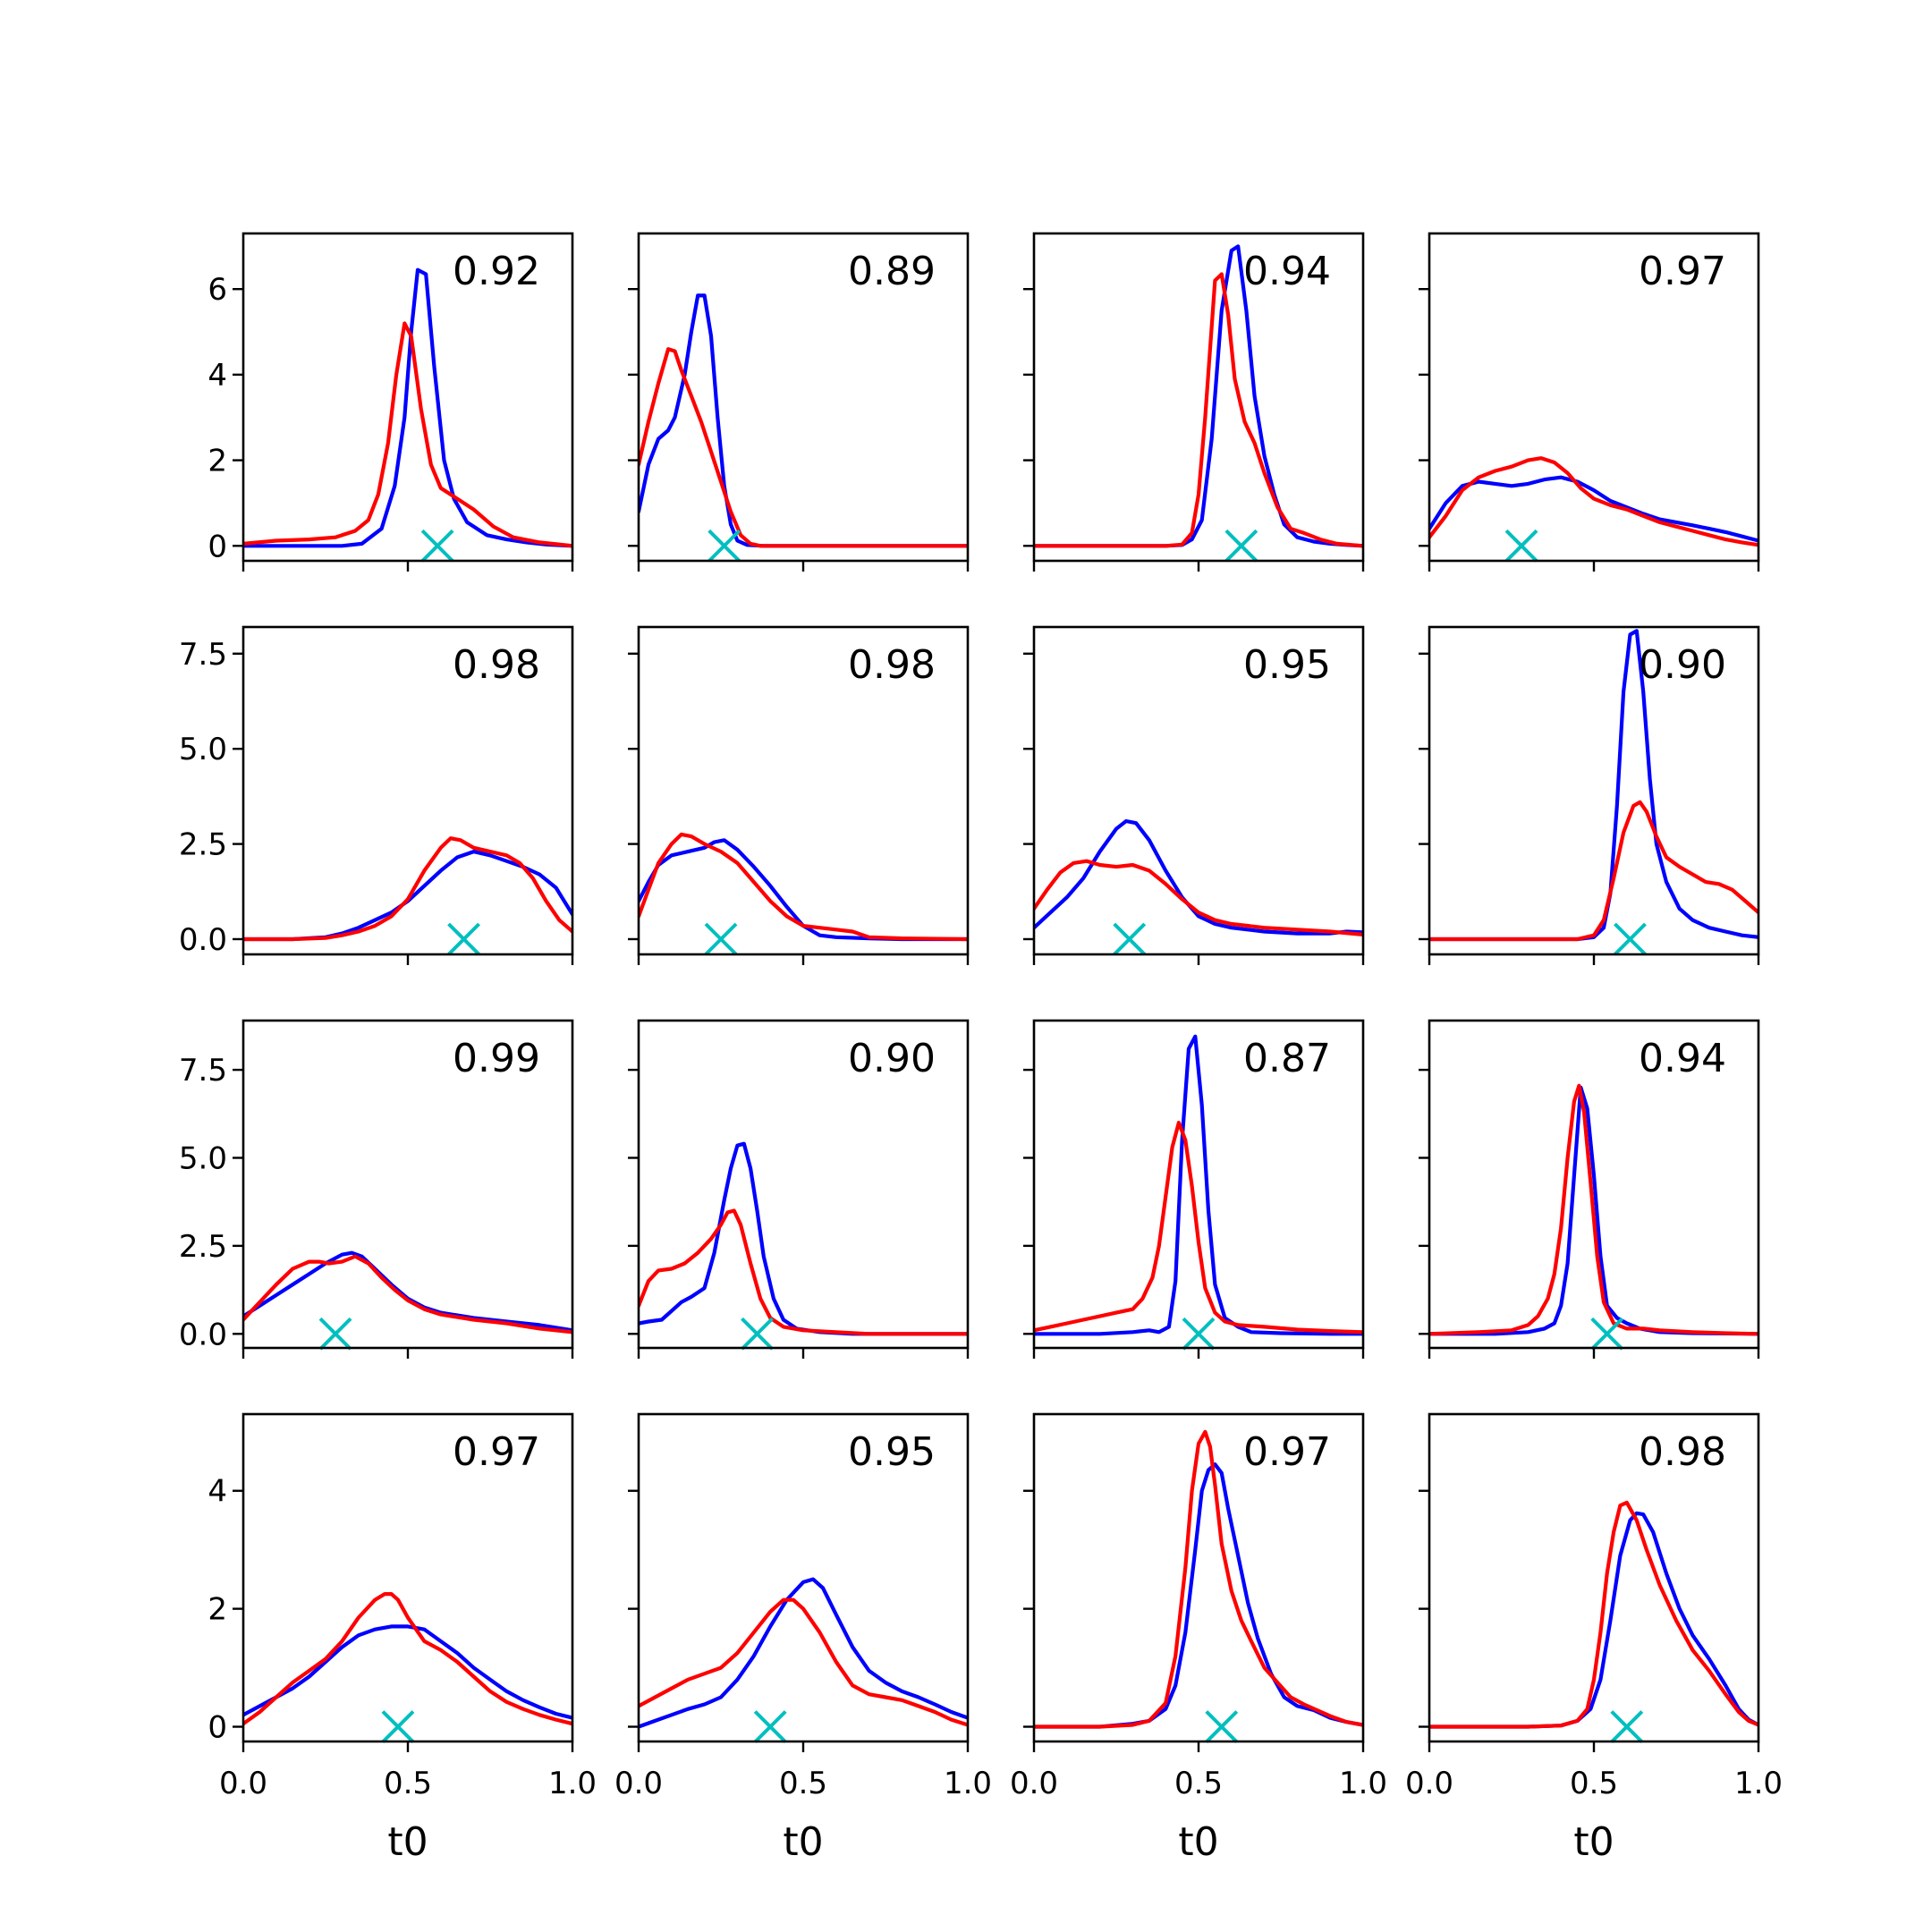 This screenshot has width=1932, height=1932. What do you see at coordinates (799, 795) in the screenshot?
I see `subplot-r2-c2: 0.98` at bounding box center [799, 795].